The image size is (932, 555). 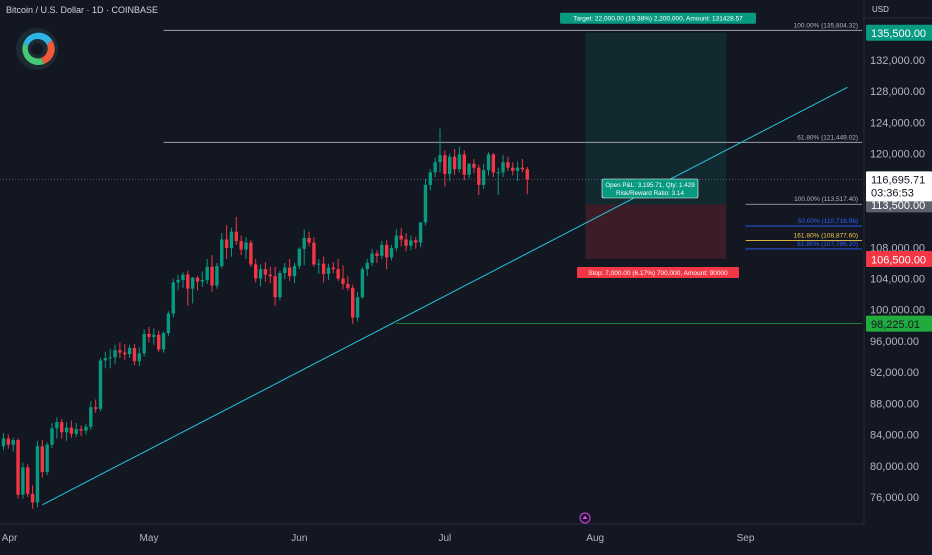 I want to click on position-loss-zone, so click(x=656, y=231).